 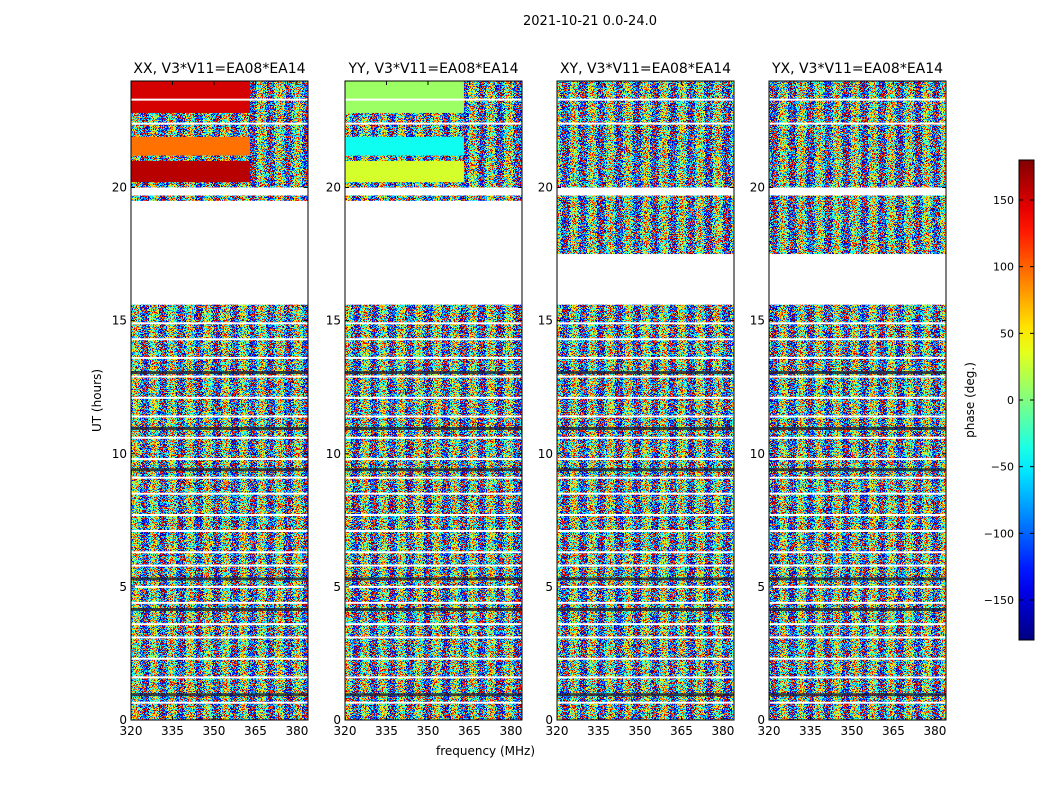 I want to click on ytick-label-0-4: 20, so click(x=119, y=188).